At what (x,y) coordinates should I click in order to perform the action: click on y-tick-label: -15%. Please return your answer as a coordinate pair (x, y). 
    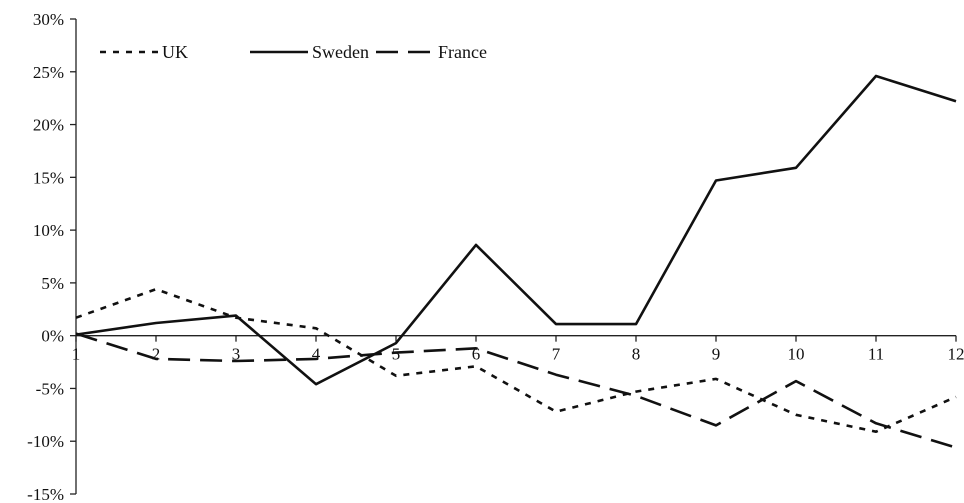
    Looking at the image, I should click on (45, 494).